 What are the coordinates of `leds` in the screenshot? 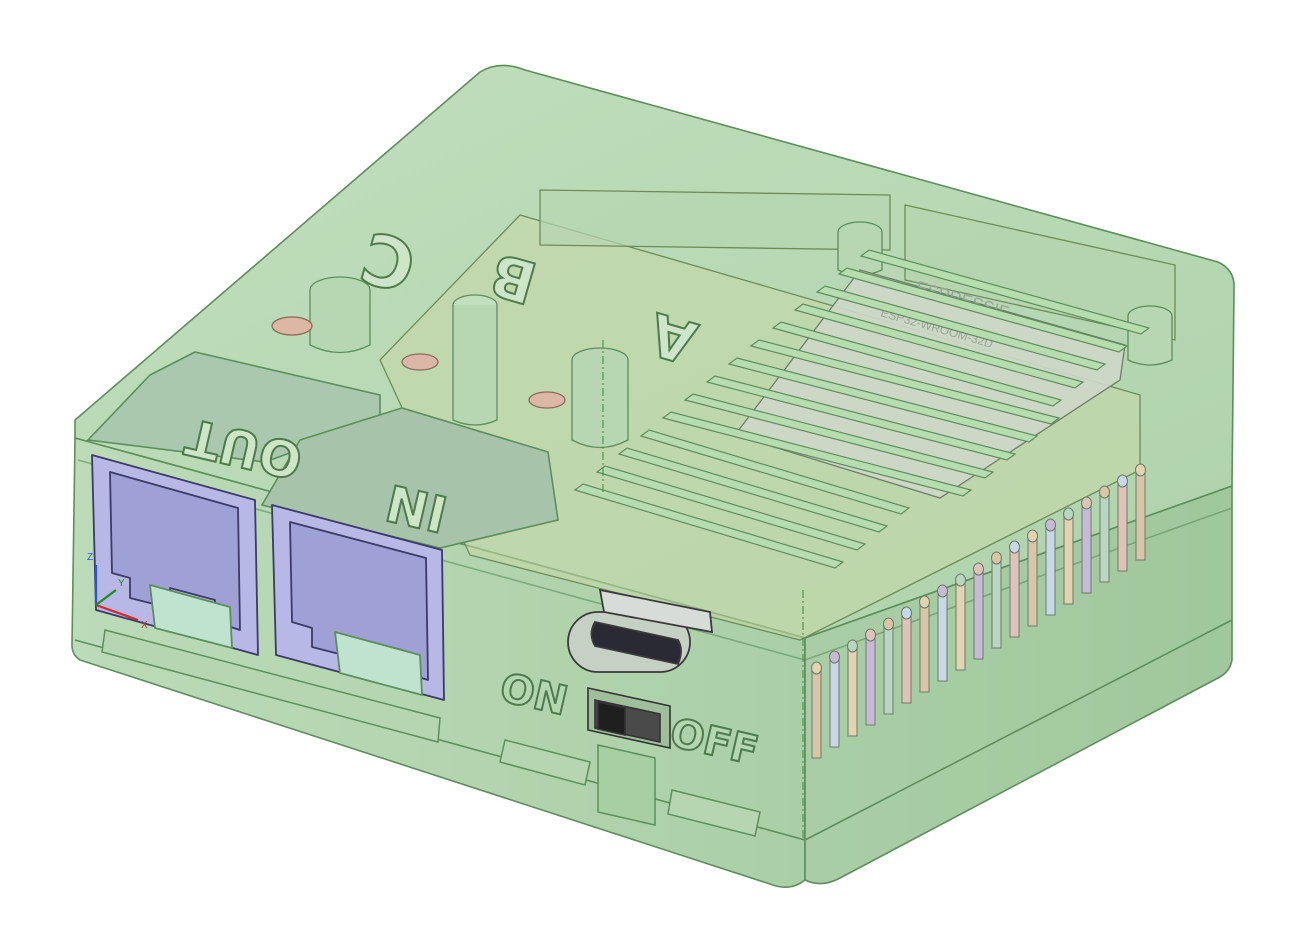 It's located at (418, 362).